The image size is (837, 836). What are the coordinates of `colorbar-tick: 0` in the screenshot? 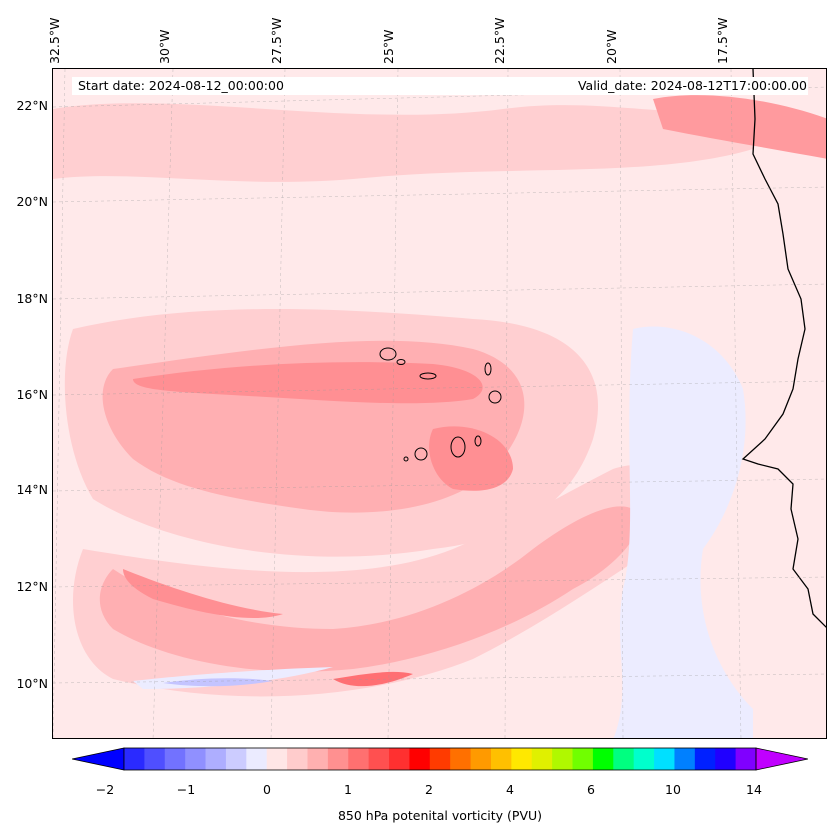 It's located at (267, 789).